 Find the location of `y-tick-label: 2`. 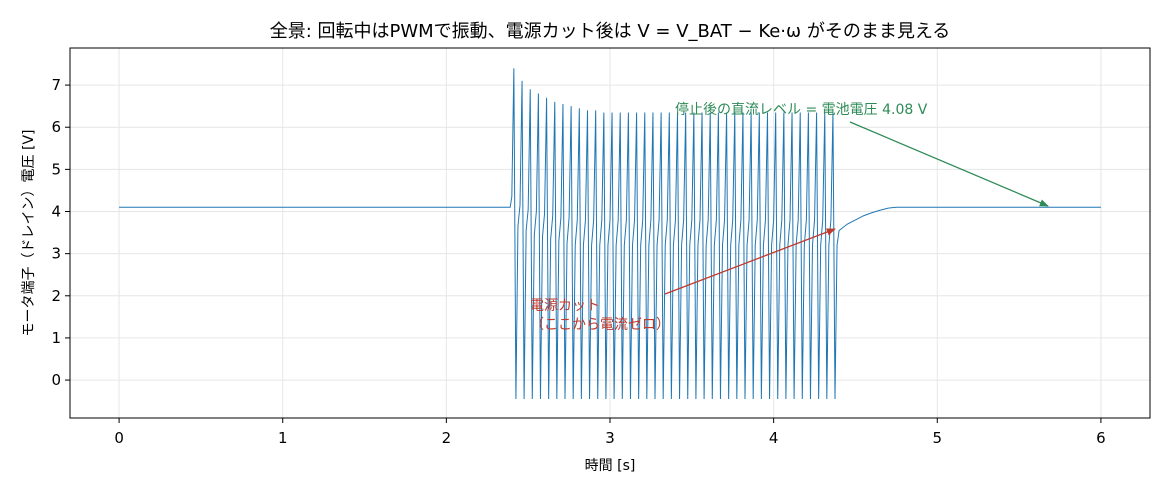

y-tick-label: 2 is located at coordinates (56, 296).